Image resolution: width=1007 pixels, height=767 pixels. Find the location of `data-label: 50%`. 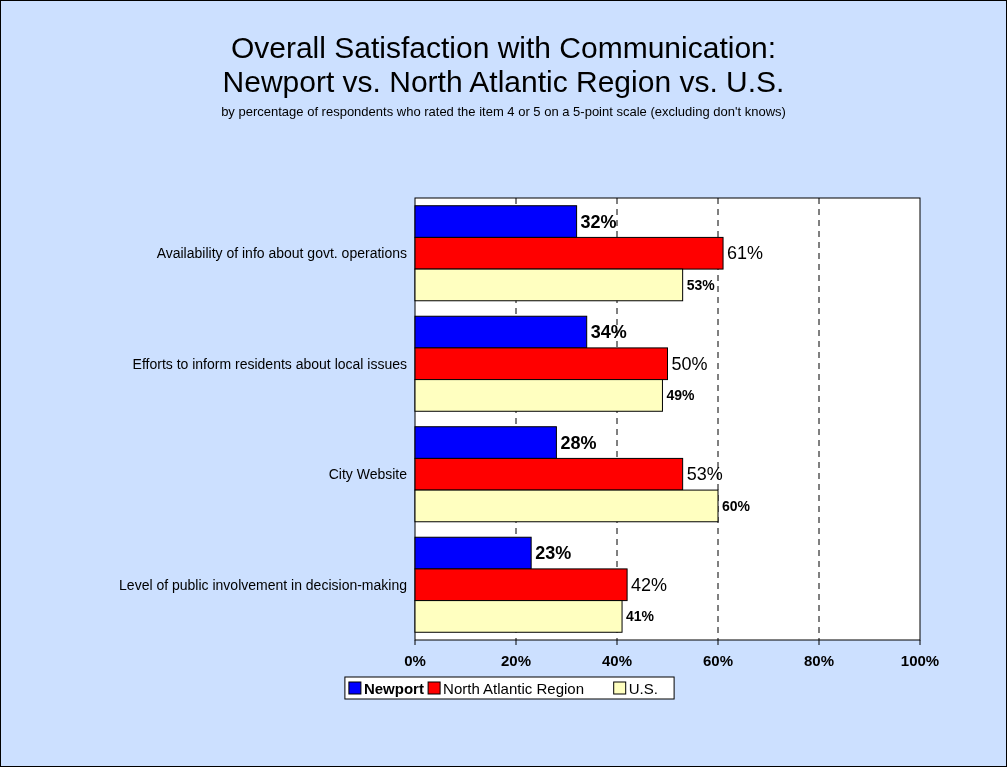

data-label: 50% is located at coordinates (689, 363).